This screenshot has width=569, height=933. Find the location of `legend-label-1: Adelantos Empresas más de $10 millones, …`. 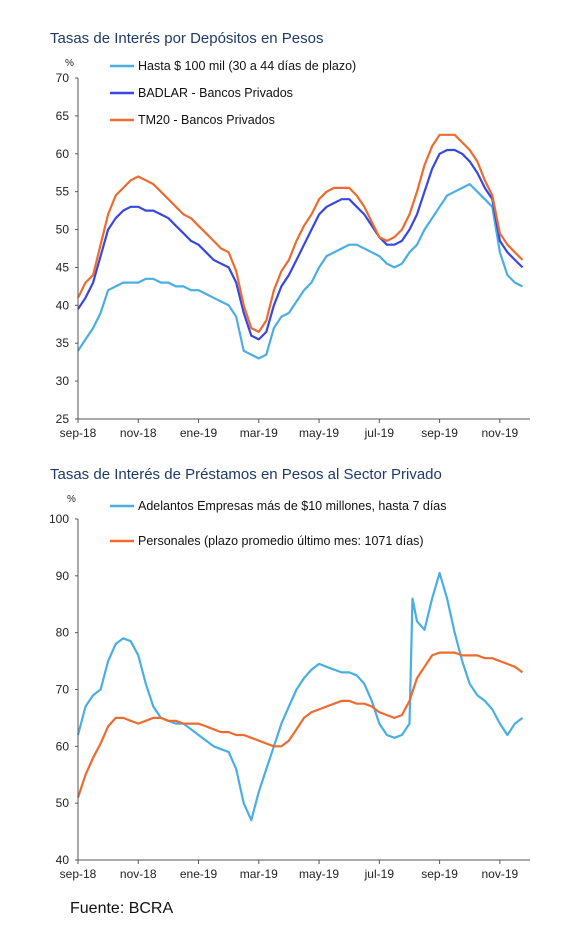

legend-label-1: Adelantos Empresas más de $10 millones, … is located at coordinates (292, 506).